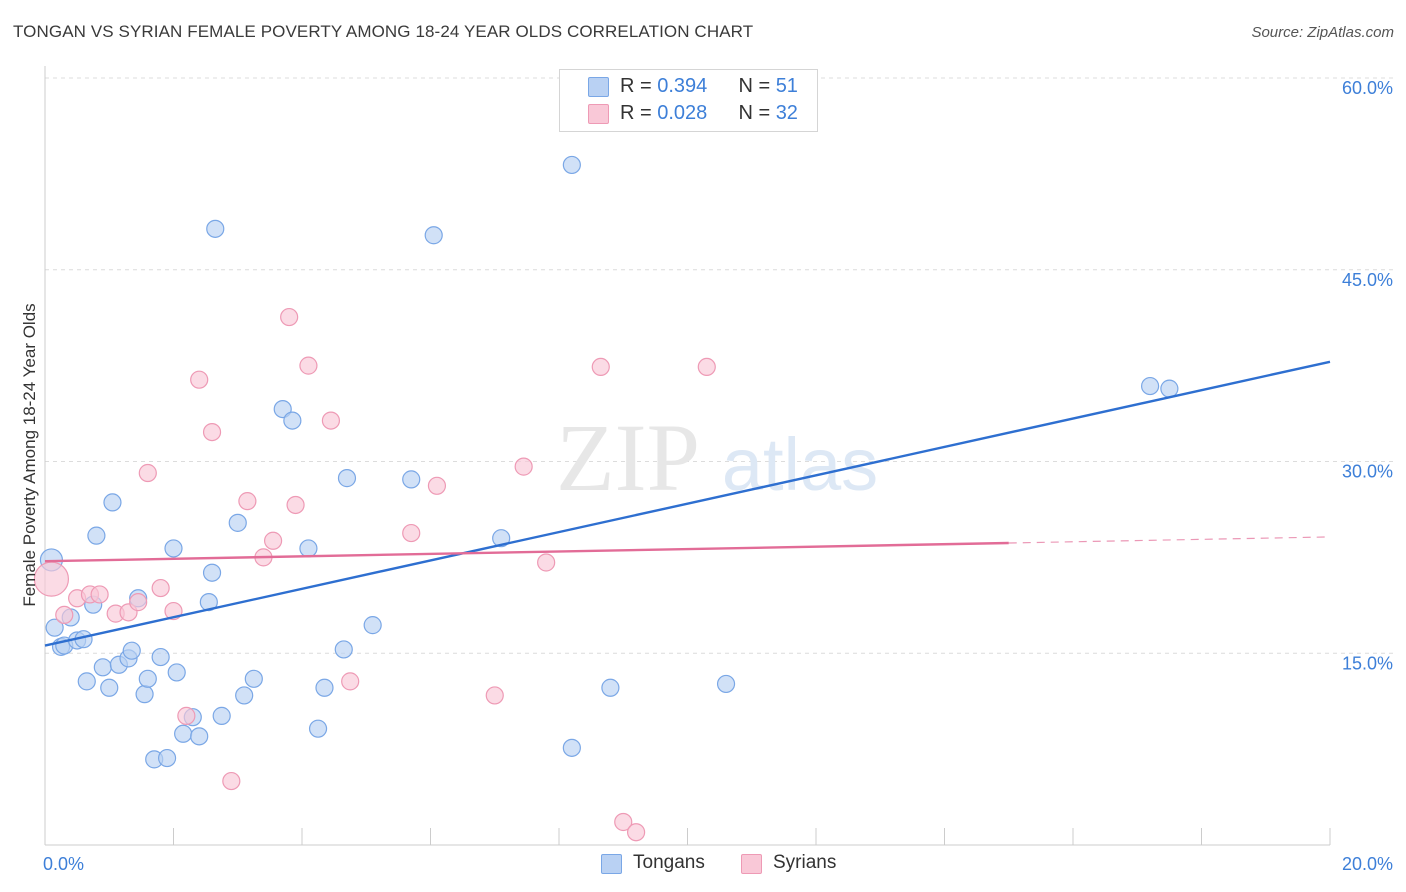 The image size is (1406, 892). Describe the element at coordinates (682, 86) in the screenshot. I see `legend-r-value-tongans: 0.394` at that location.